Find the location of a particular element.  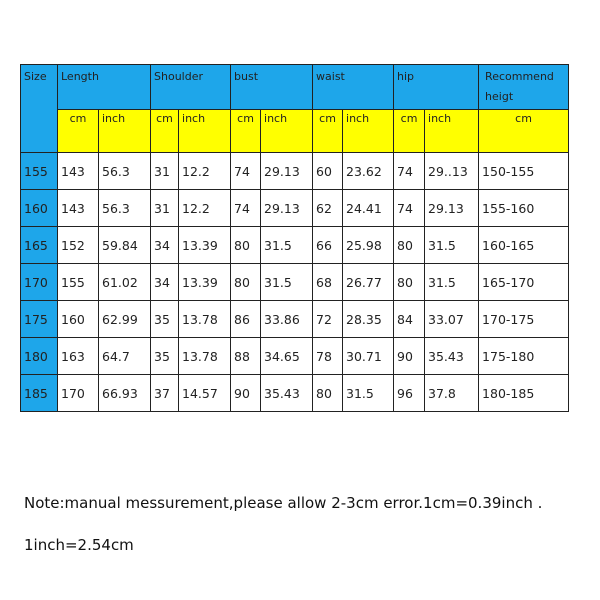

table-cell: 185 is located at coordinates (39, 393).